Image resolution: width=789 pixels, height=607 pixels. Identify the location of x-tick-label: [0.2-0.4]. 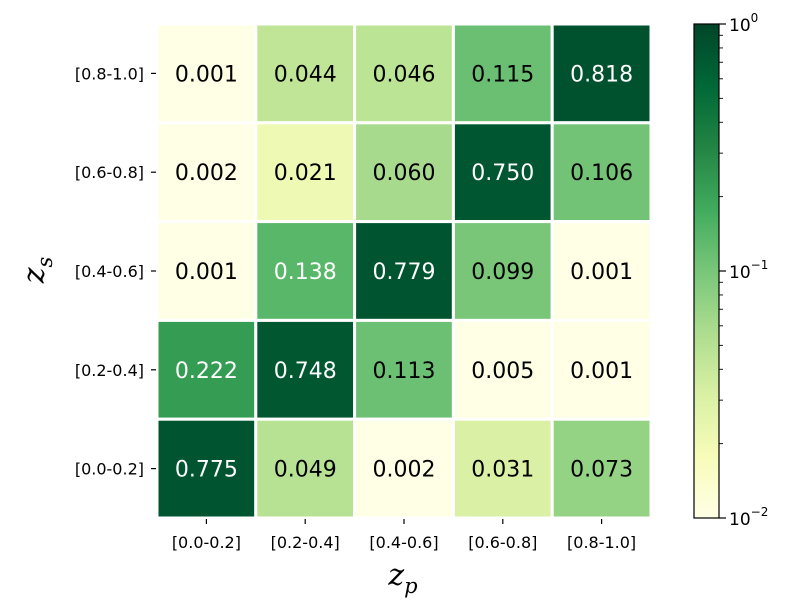
(305, 542).